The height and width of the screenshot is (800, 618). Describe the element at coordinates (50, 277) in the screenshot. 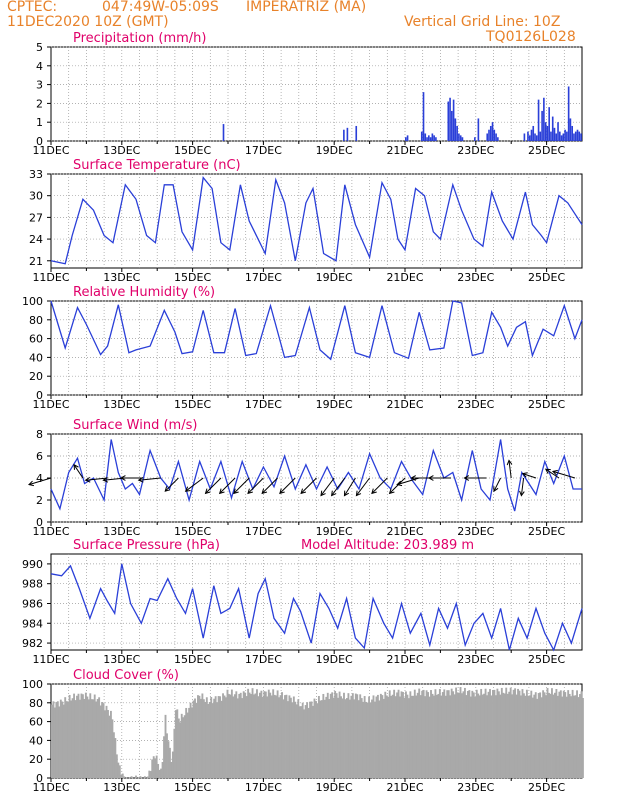

I see `x-tick-label: 11DEC` at that location.